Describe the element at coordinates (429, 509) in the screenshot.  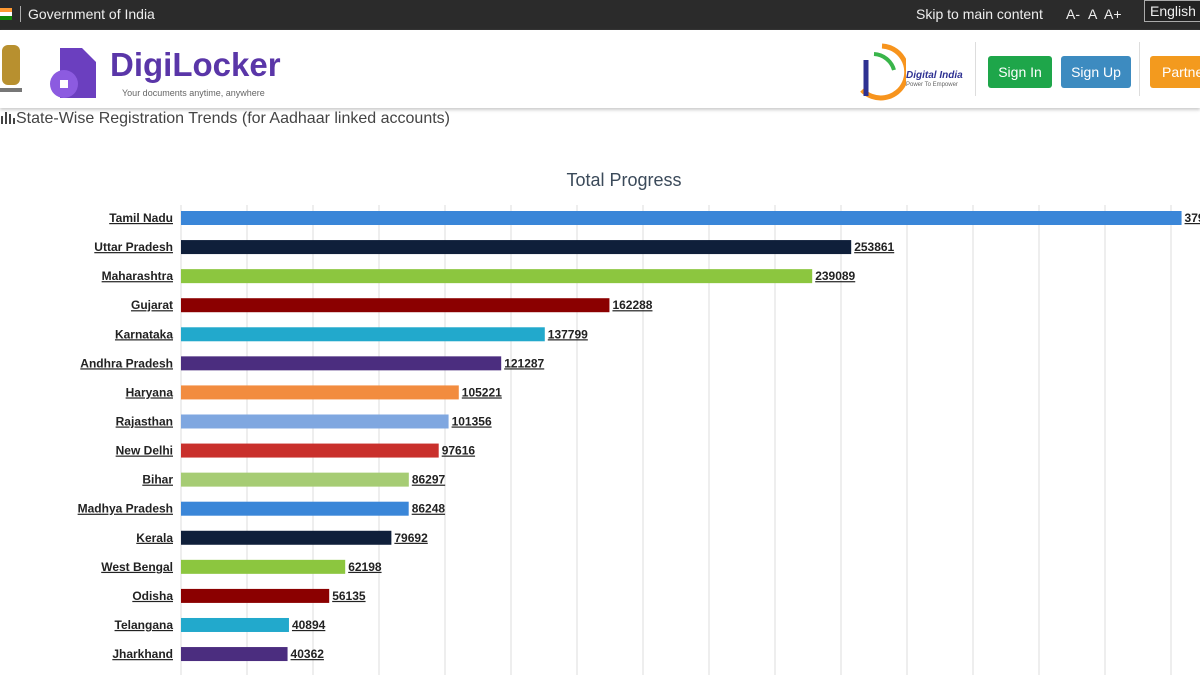
I see `value-label: 86248` at that location.